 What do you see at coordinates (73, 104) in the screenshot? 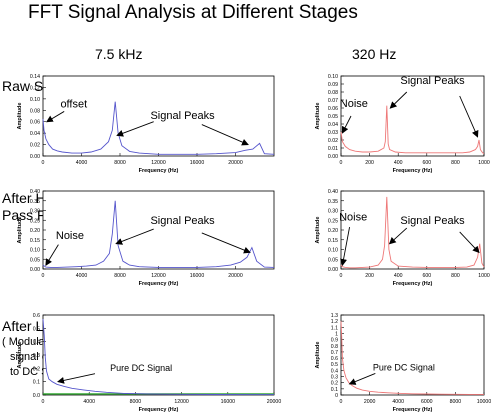
I see `annotation-label: offset` at bounding box center [73, 104].